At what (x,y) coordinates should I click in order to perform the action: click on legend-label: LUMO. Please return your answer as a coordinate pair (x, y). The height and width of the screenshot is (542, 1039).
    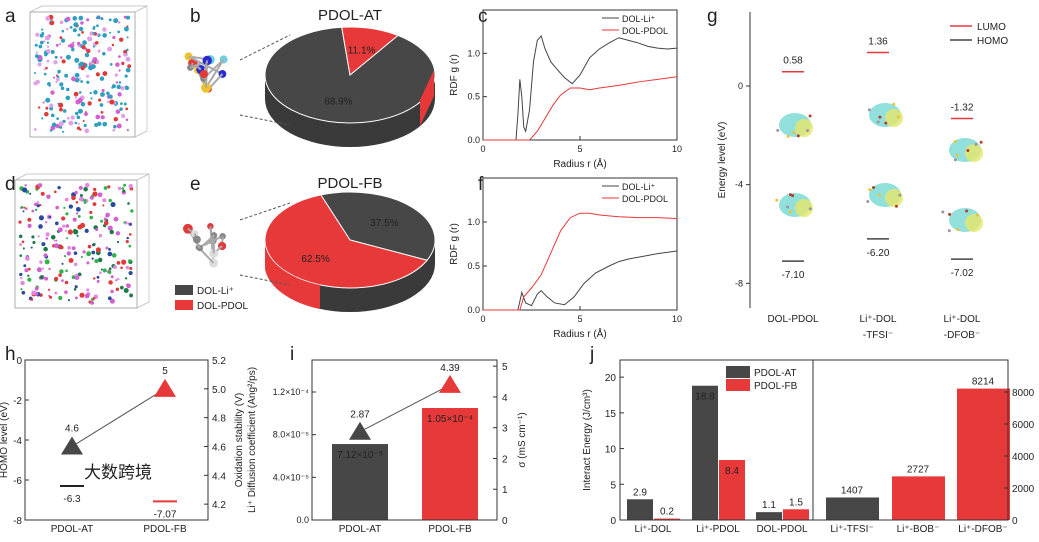
    Looking at the image, I should click on (991, 27).